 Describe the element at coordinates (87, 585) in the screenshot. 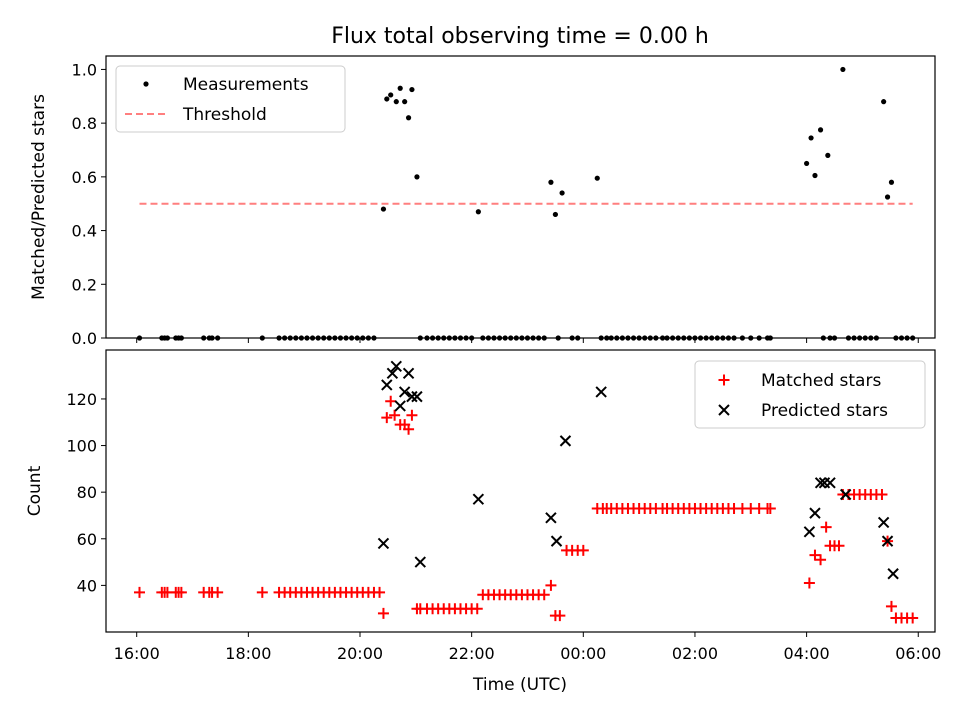

I see `bottom-y-tick-label: 40` at that location.